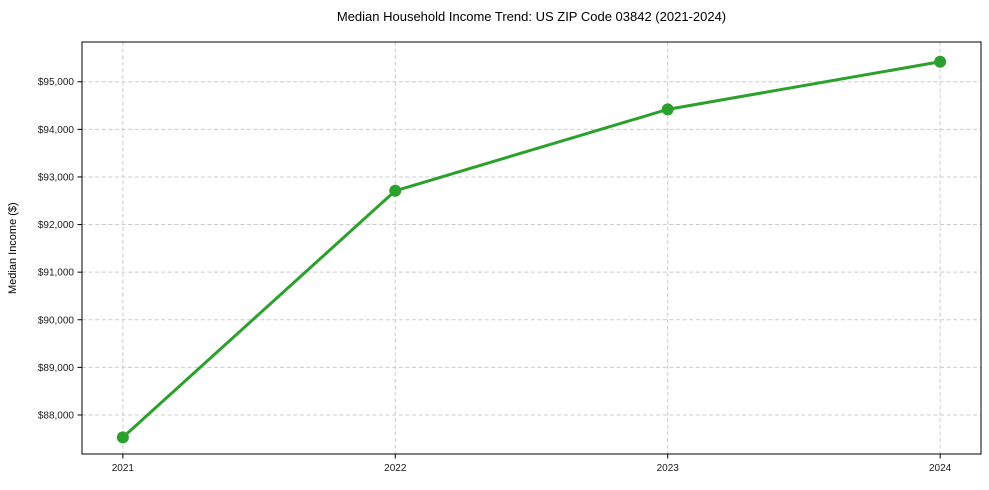  What do you see at coordinates (56, 368) in the screenshot?
I see `y-tick-label: $89,000` at bounding box center [56, 368].